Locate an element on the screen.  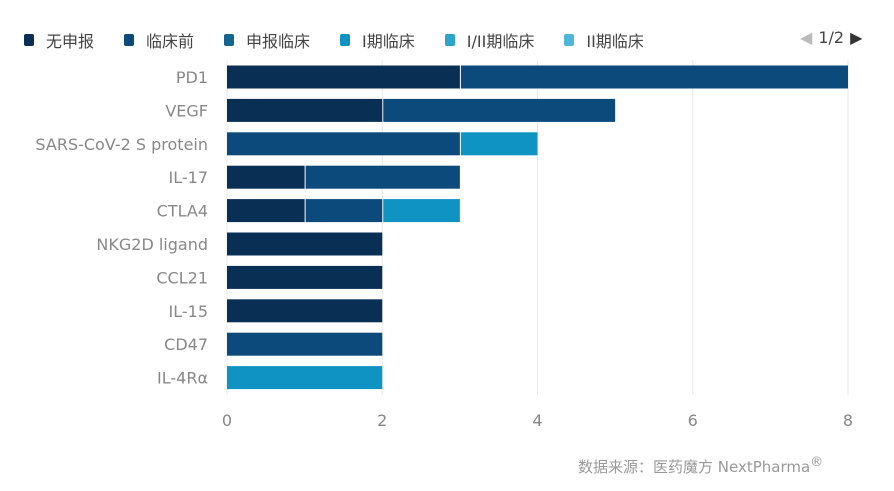
x-tick-label: 6 is located at coordinates (693, 420).